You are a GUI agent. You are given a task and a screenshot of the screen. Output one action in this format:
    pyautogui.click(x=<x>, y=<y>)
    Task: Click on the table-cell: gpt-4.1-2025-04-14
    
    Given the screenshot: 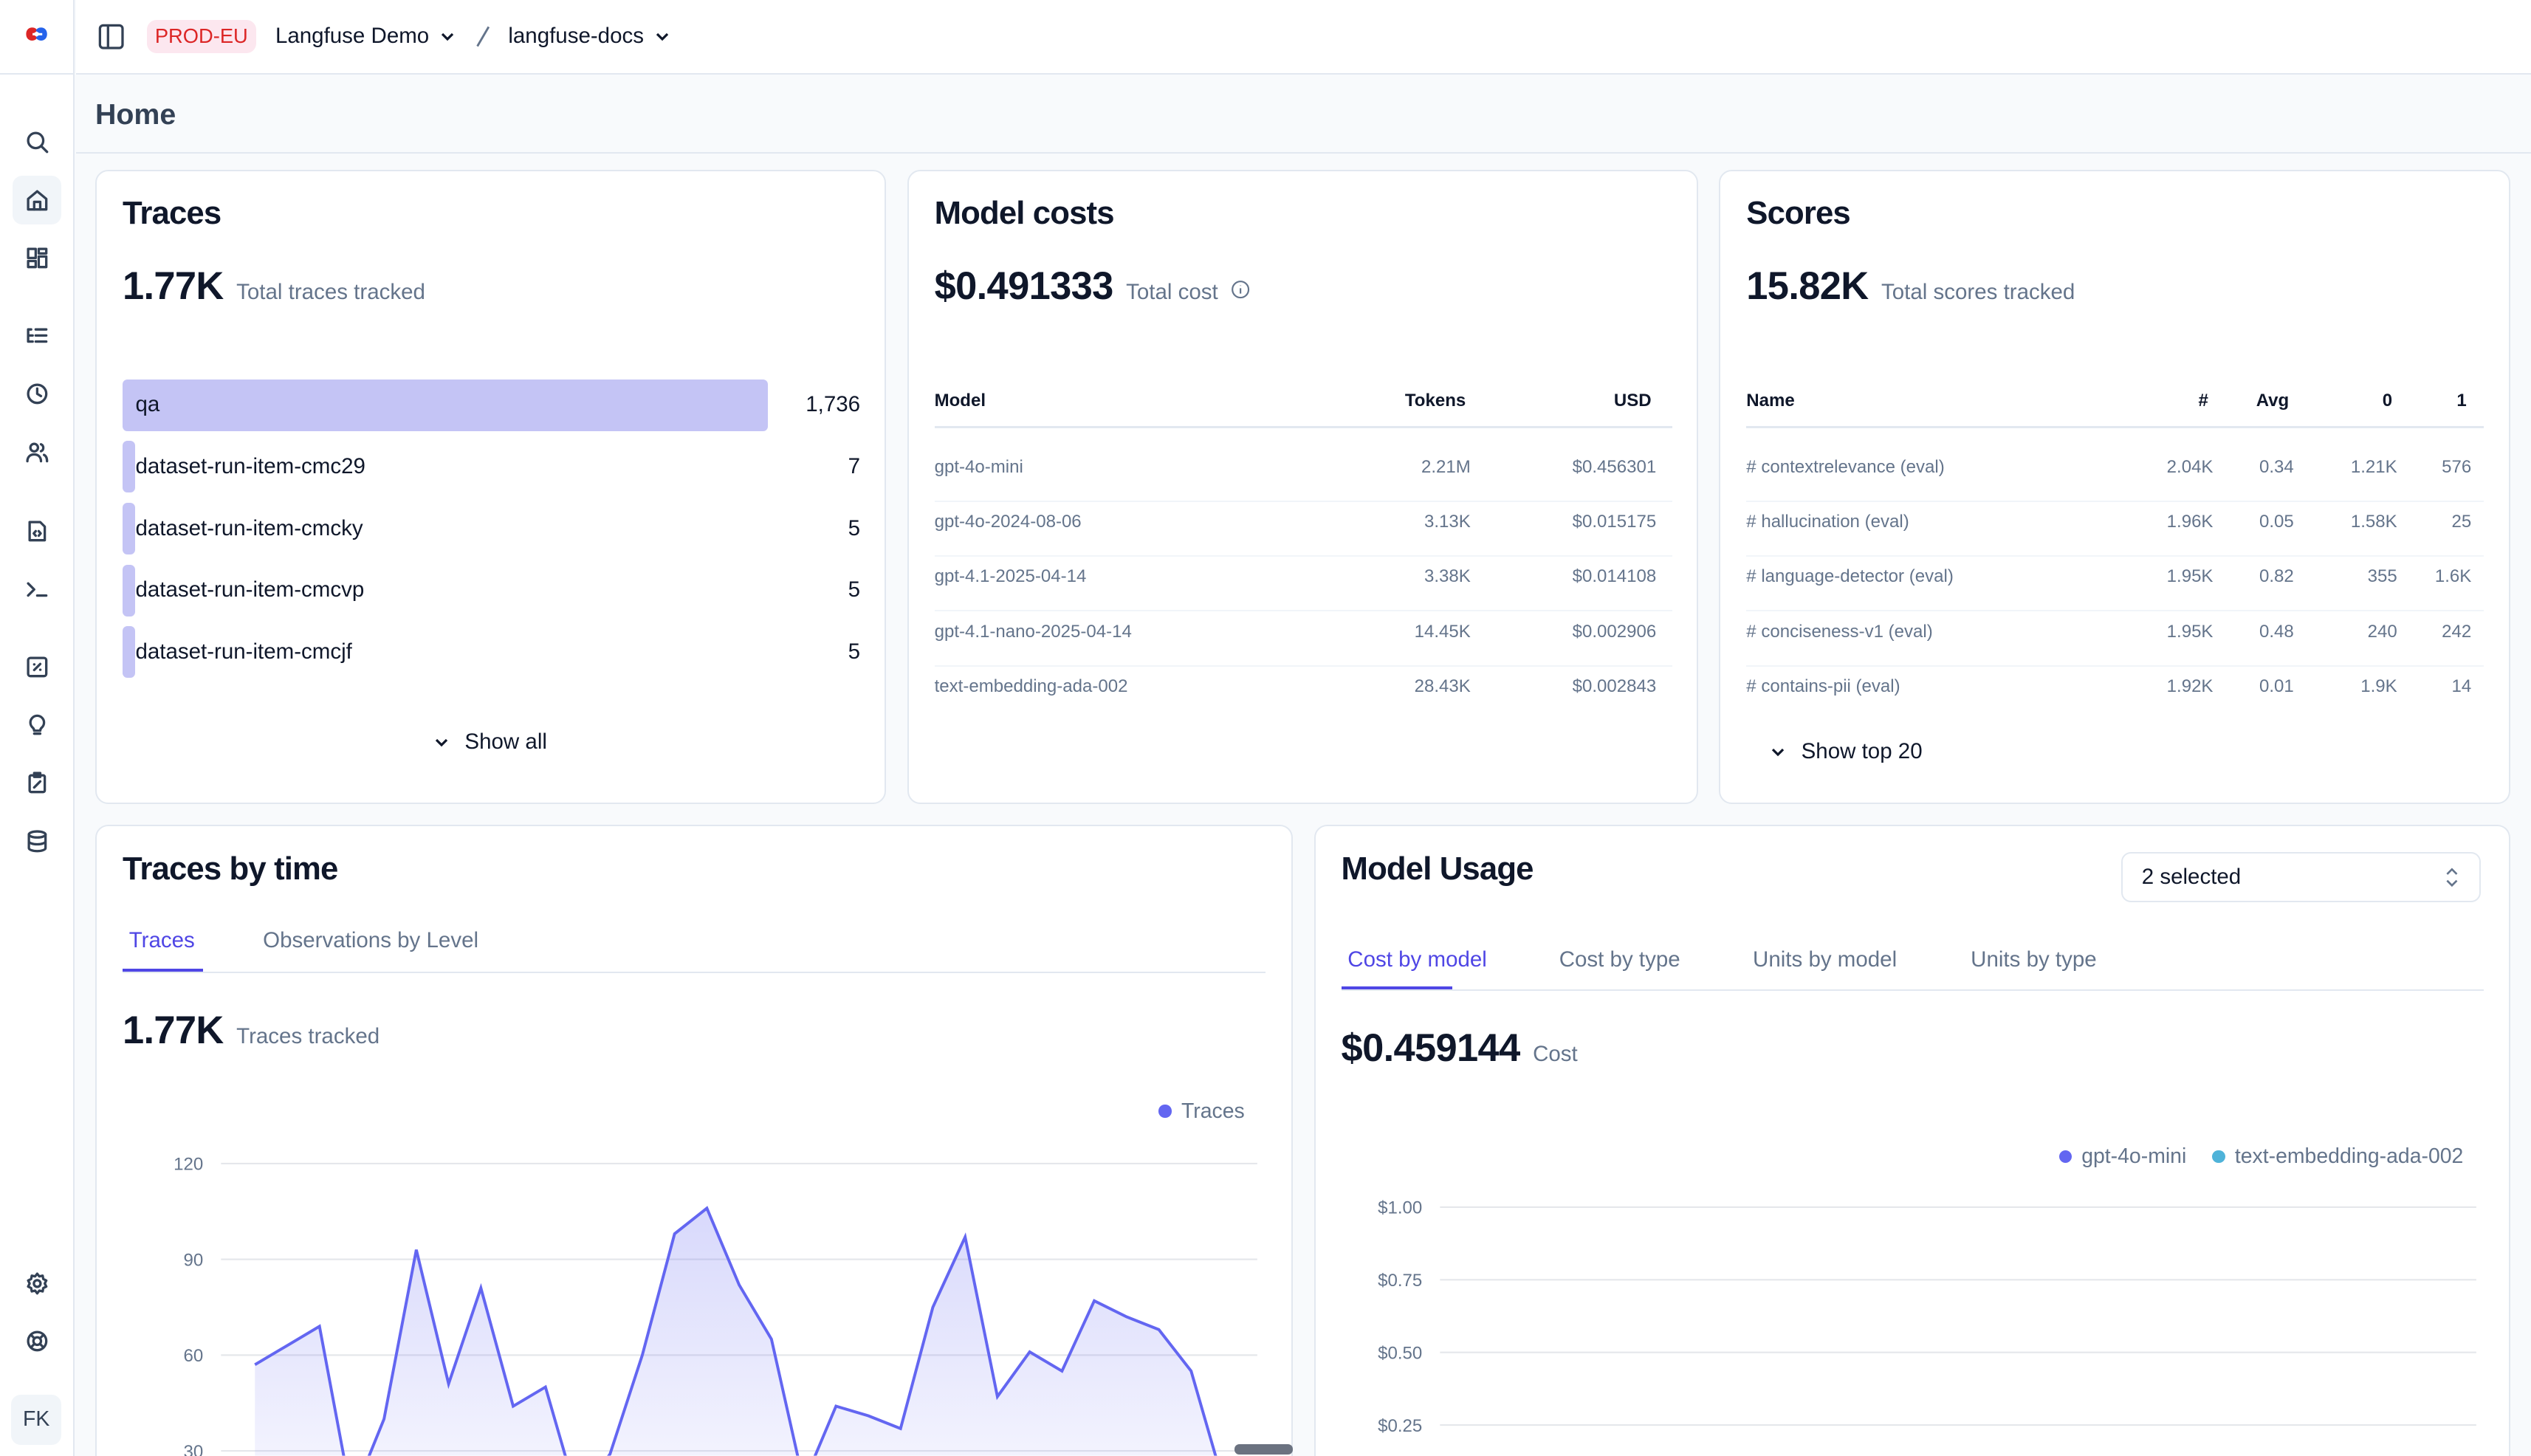 What is the action you would take?
    pyautogui.click(x=1011, y=577)
    